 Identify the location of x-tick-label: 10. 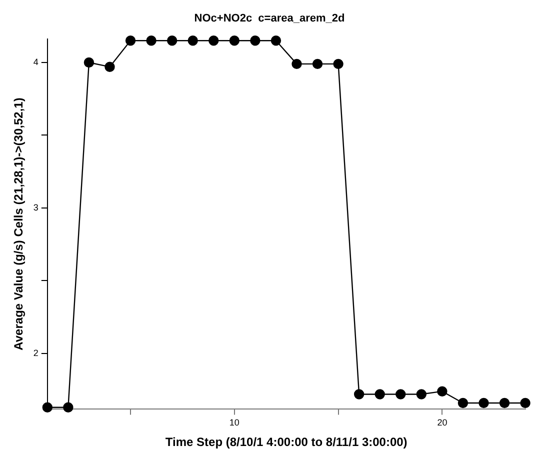
(234, 423).